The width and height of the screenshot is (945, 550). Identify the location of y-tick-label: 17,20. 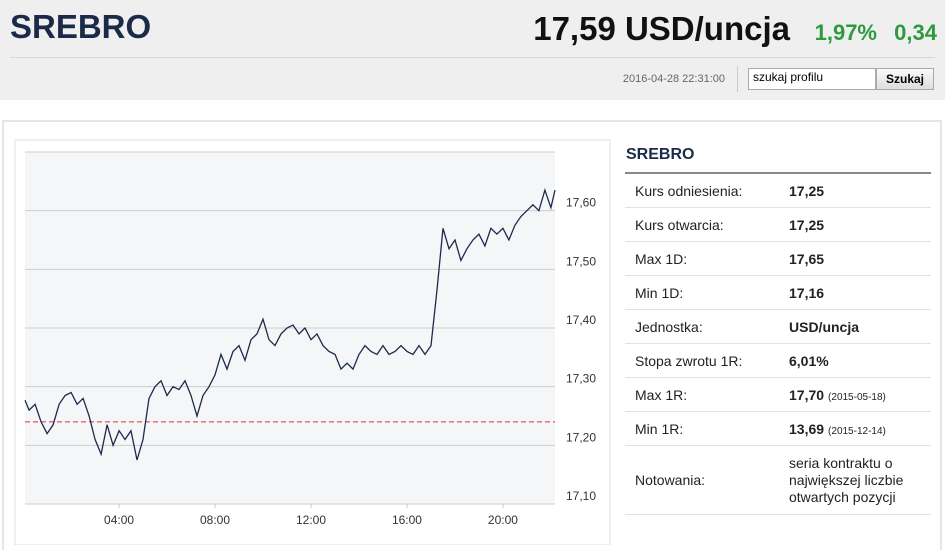
(581, 437).